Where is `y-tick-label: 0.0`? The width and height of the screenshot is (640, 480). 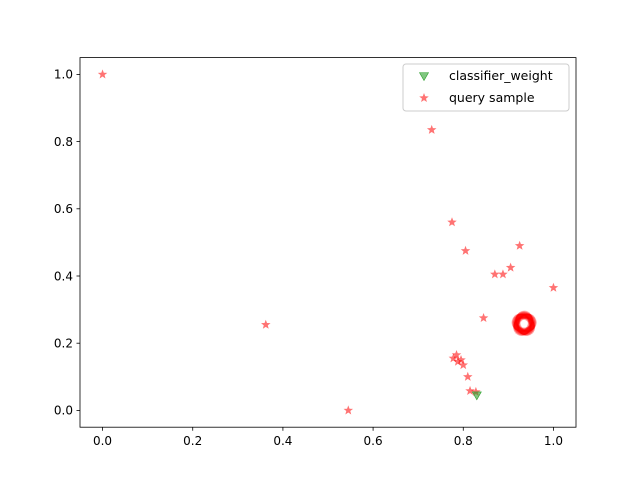 y-tick-label: 0.0 is located at coordinates (63, 411).